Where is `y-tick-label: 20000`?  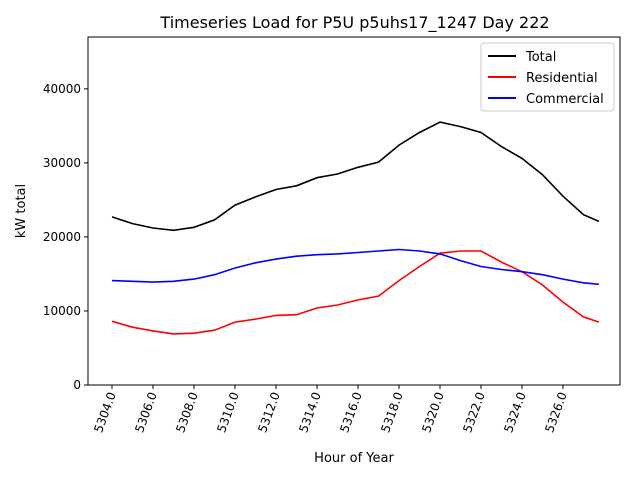 y-tick-label: 20000 is located at coordinates (62, 237).